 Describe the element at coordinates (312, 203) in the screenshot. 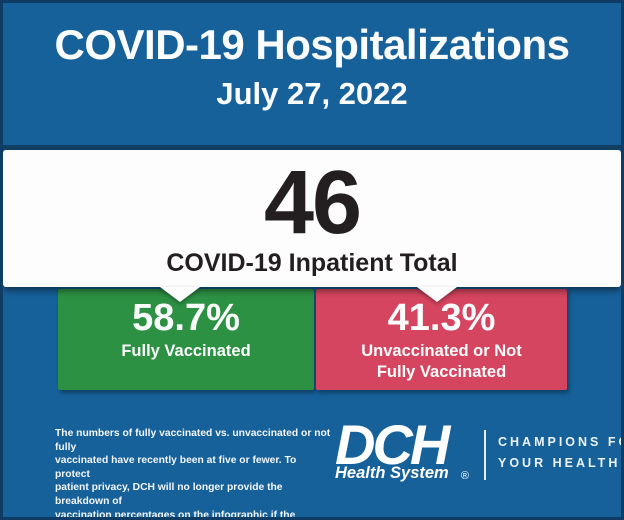

I see `inpatient-total-value: 46` at that location.